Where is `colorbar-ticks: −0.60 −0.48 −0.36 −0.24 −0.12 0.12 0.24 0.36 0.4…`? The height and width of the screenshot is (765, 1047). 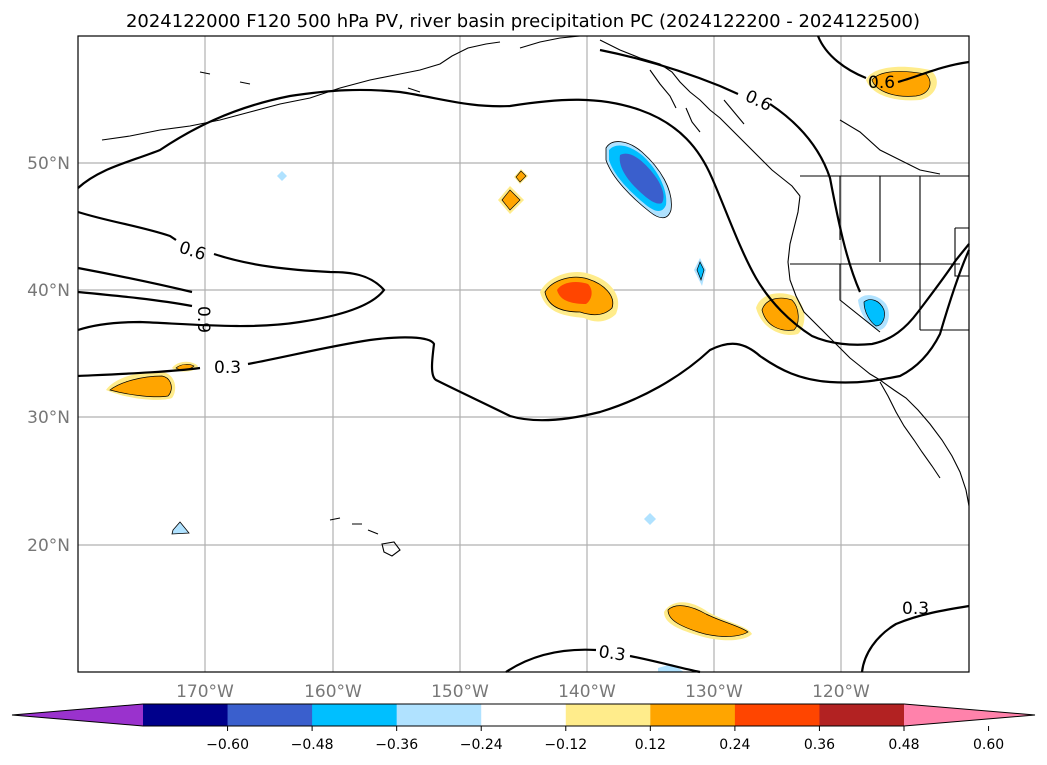
colorbar-ticks: −0.60 −0.48 −0.36 −0.24 −0.12 0.12 0.24 0.36 0.4… is located at coordinates (605, 739).